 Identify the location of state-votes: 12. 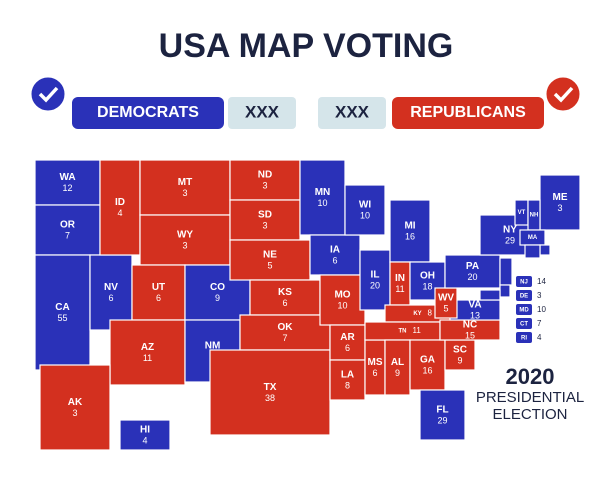
(67, 188).